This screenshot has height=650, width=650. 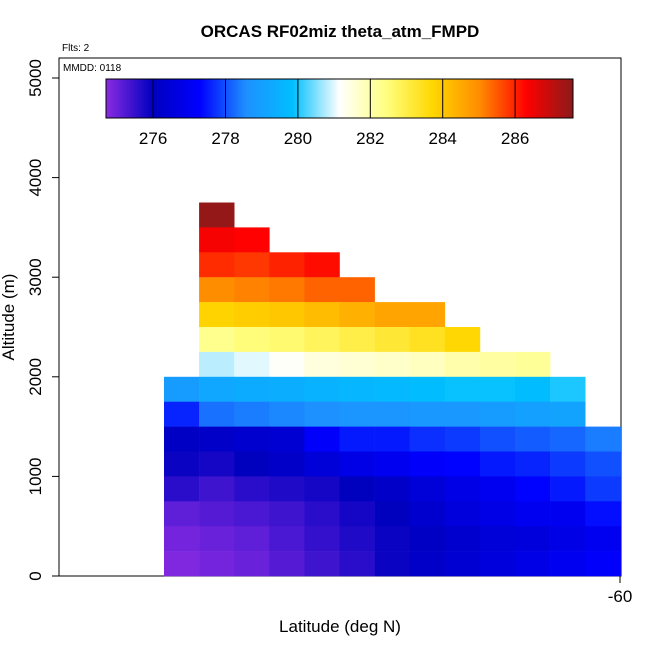 What do you see at coordinates (92, 68) in the screenshot?
I see `date-annotation: MMDD: 0118` at bounding box center [92, 68].